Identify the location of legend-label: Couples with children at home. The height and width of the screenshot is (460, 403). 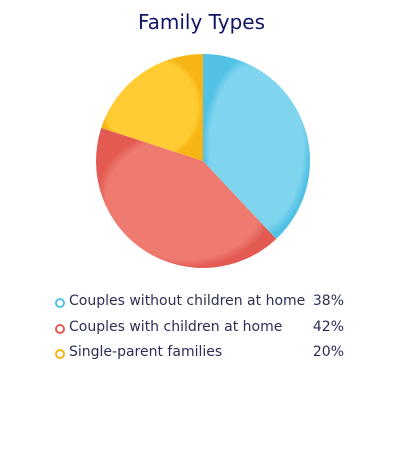
(176, 326).